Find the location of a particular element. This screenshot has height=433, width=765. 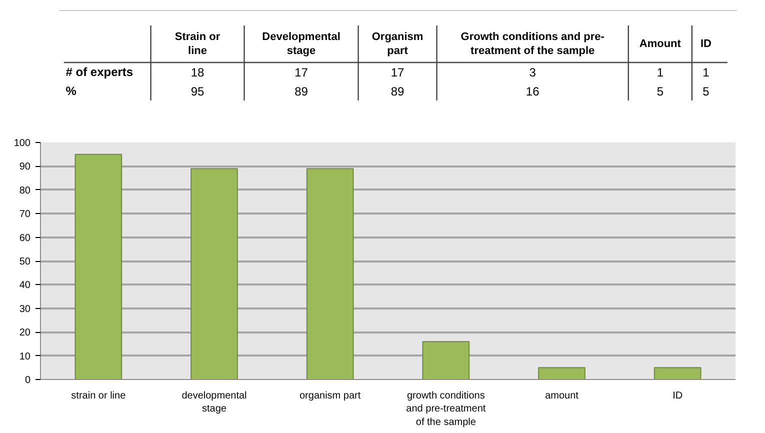

y-tick-label: 40 is located at coordinates (25, 286).